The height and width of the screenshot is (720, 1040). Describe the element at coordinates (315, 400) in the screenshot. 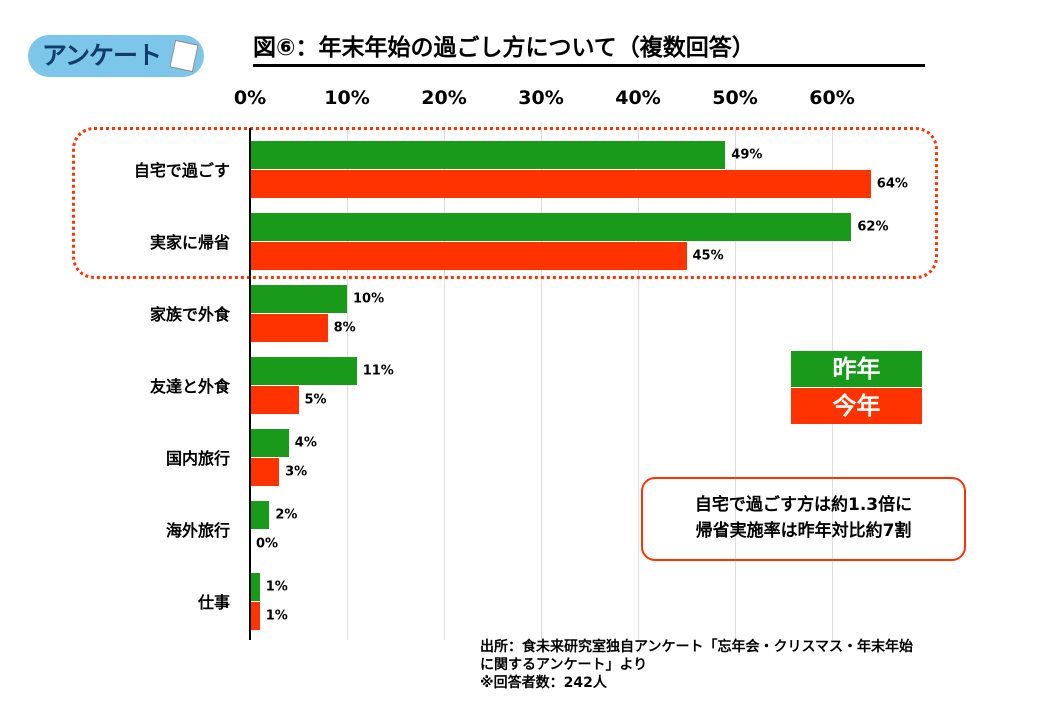

I see `data-label: 5%` at that location.